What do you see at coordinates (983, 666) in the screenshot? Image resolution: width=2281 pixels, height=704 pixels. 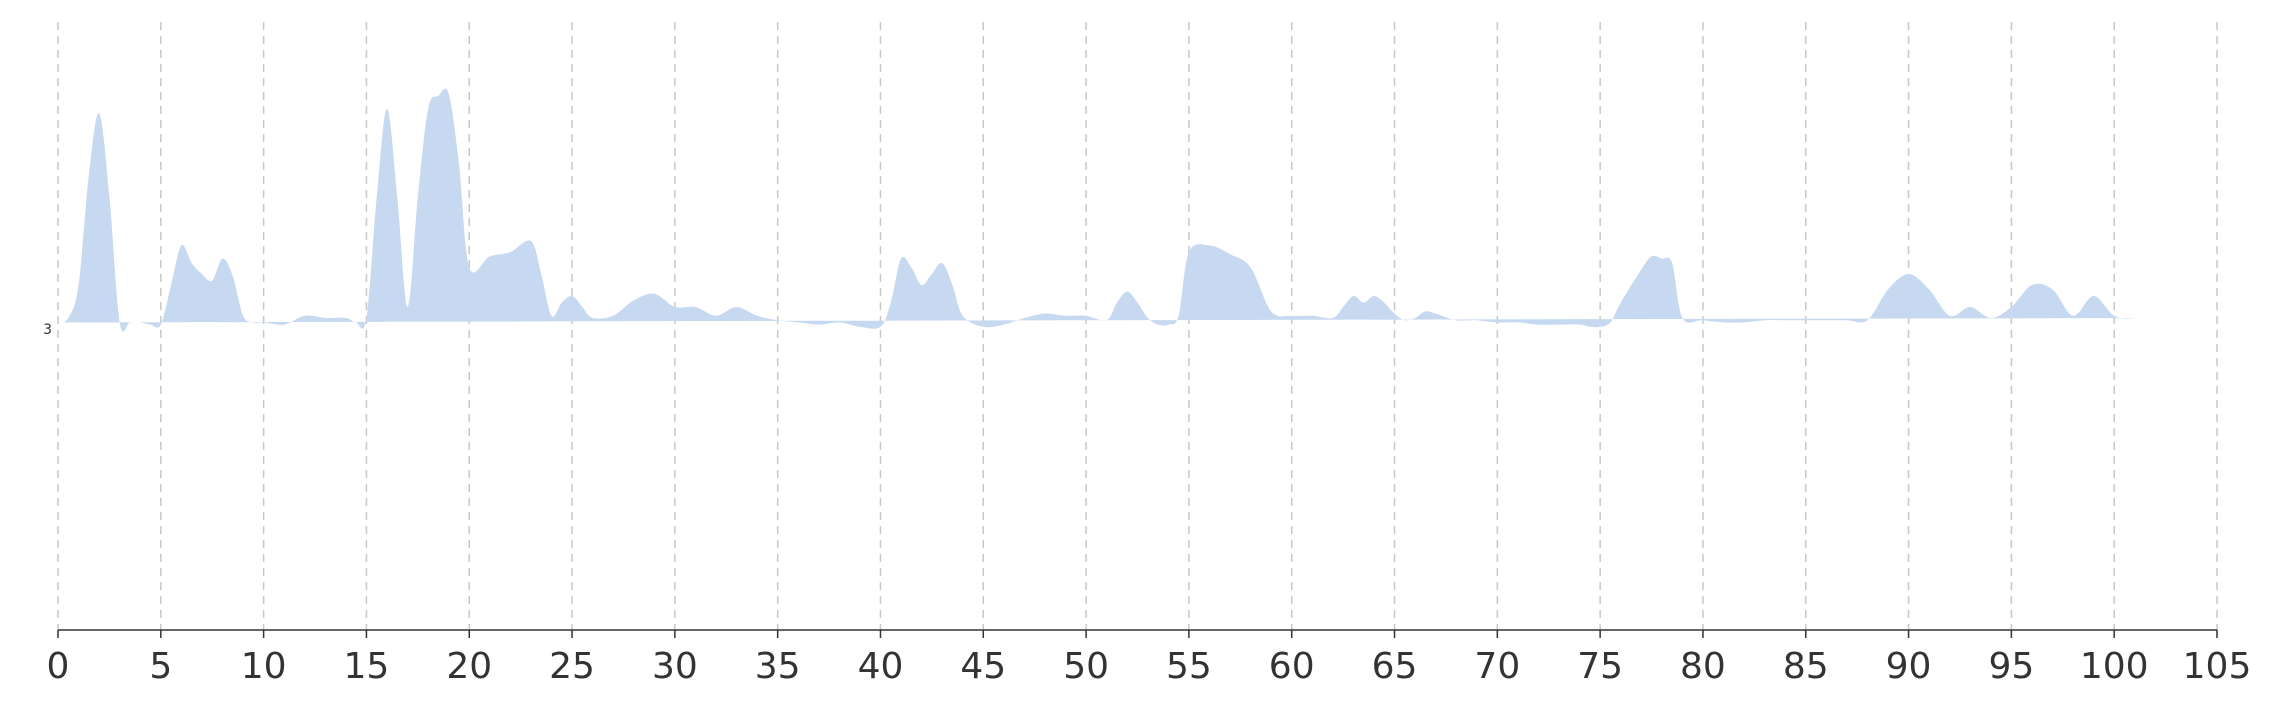 I see `x-tick-label-45: 45` at bounding box center [983, 666].